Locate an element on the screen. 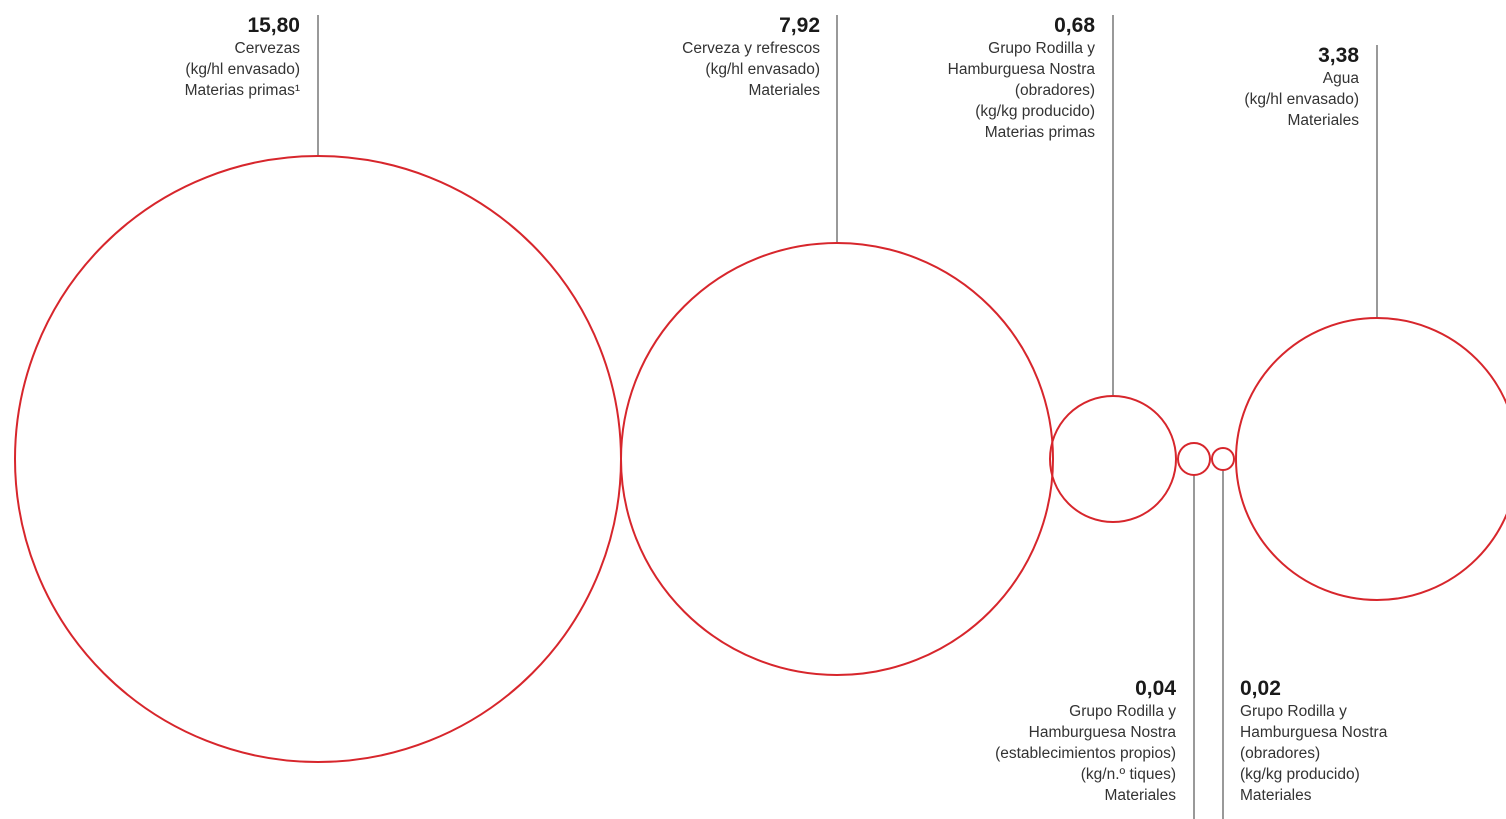  bubble-text-cerveza-refrescos-2: Materiales is located at coordinates (784, 90).